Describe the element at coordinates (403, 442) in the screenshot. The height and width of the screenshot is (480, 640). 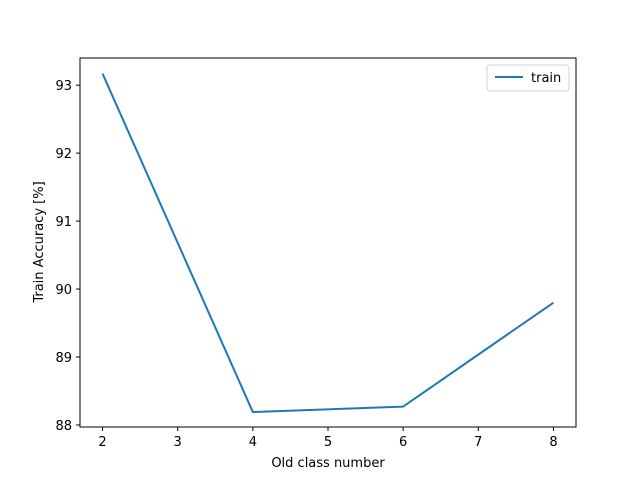
I see `x-tick-label: 6` at that location.